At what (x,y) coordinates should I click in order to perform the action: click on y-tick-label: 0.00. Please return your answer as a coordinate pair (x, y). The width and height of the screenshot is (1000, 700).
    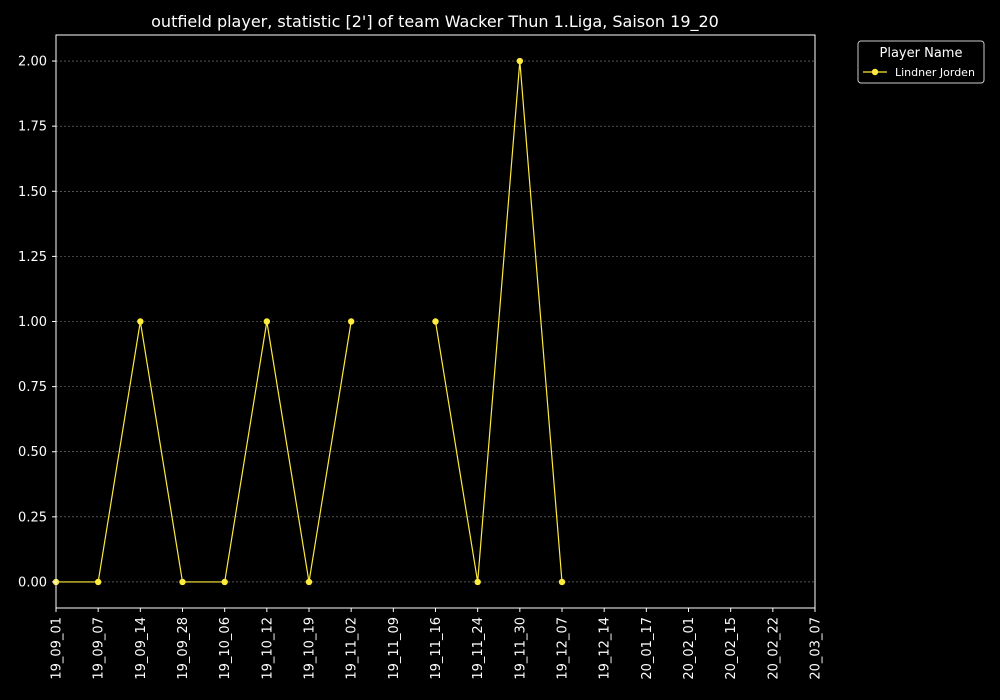
    Looking at the image, I should click on (32, 582).